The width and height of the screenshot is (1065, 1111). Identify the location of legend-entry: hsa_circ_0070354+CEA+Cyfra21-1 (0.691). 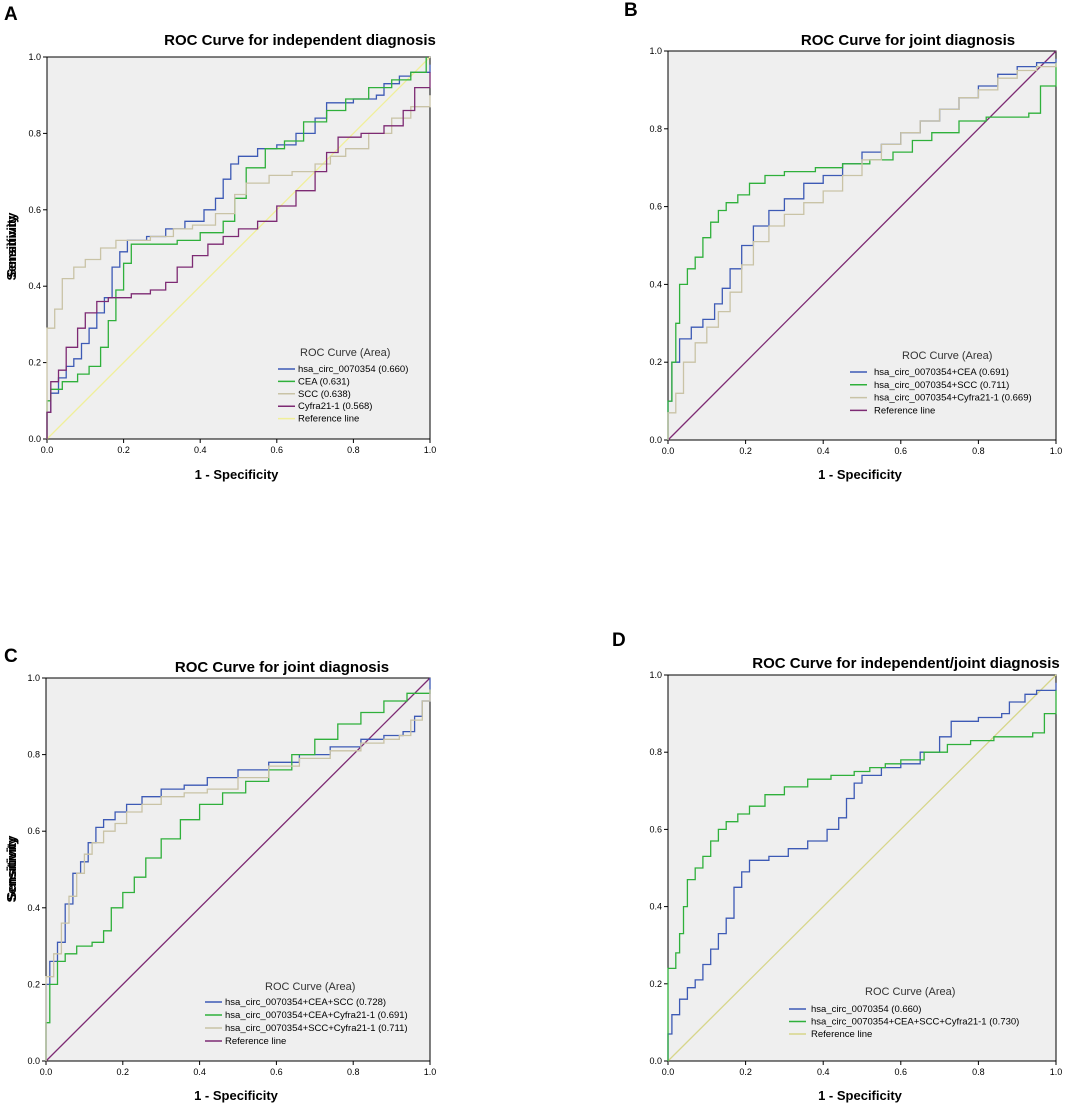
(316, 1015).